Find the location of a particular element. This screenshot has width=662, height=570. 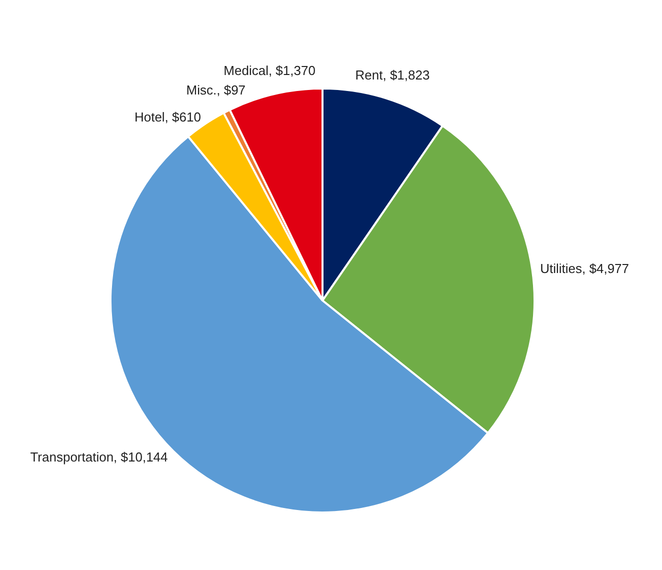

slice-label: Rent, $1,823 is located at coordinates (392, 75).